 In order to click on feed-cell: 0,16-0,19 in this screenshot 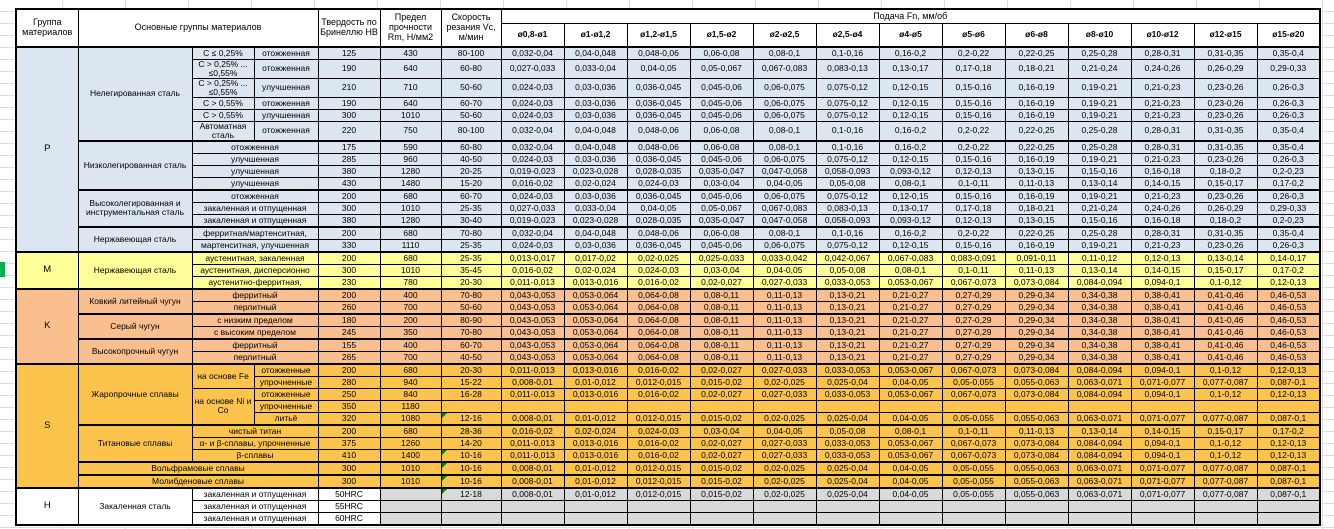, I will do `click(1036, 159)`.